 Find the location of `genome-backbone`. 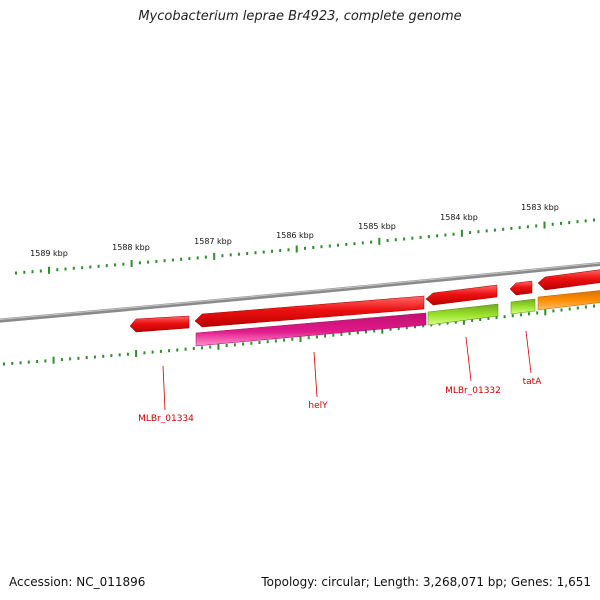

genome-backbone is located at coordinates (300, 292).